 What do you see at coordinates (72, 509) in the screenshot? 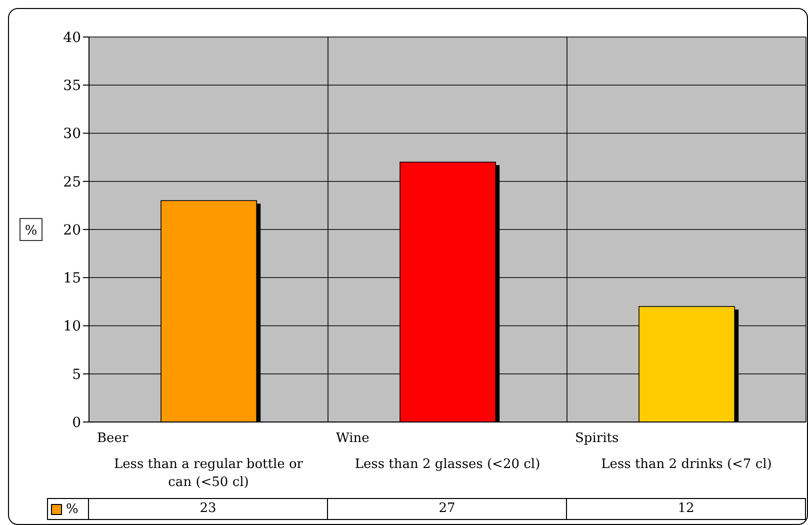
I see `legend-label: %` at bounding box center [72, 509].